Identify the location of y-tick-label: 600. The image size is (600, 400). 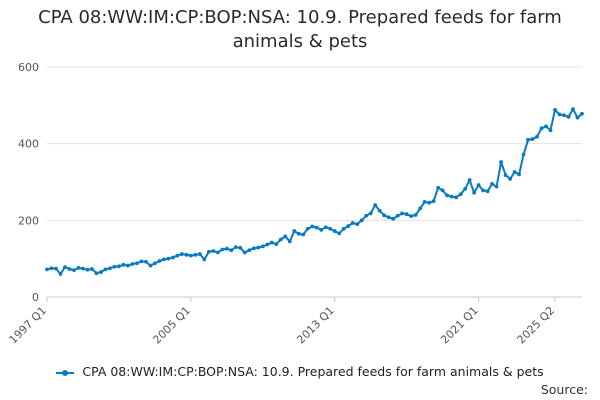
(28, 67).